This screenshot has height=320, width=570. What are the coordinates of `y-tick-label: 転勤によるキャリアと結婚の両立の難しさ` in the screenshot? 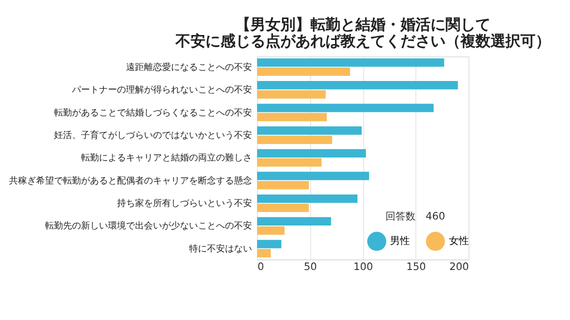 It's located at (166, 158).